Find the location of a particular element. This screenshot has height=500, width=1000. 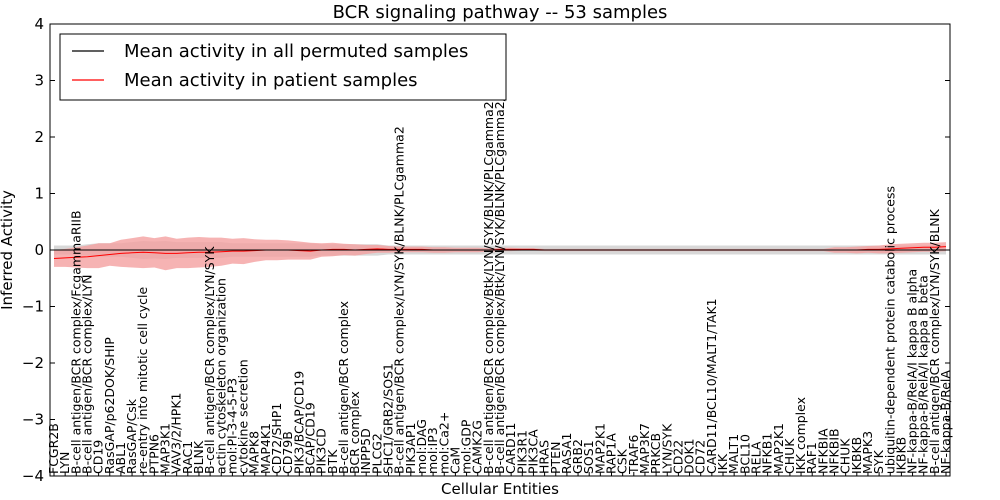

x-tick-label: RAC1 is located at coordinates (187, 457).